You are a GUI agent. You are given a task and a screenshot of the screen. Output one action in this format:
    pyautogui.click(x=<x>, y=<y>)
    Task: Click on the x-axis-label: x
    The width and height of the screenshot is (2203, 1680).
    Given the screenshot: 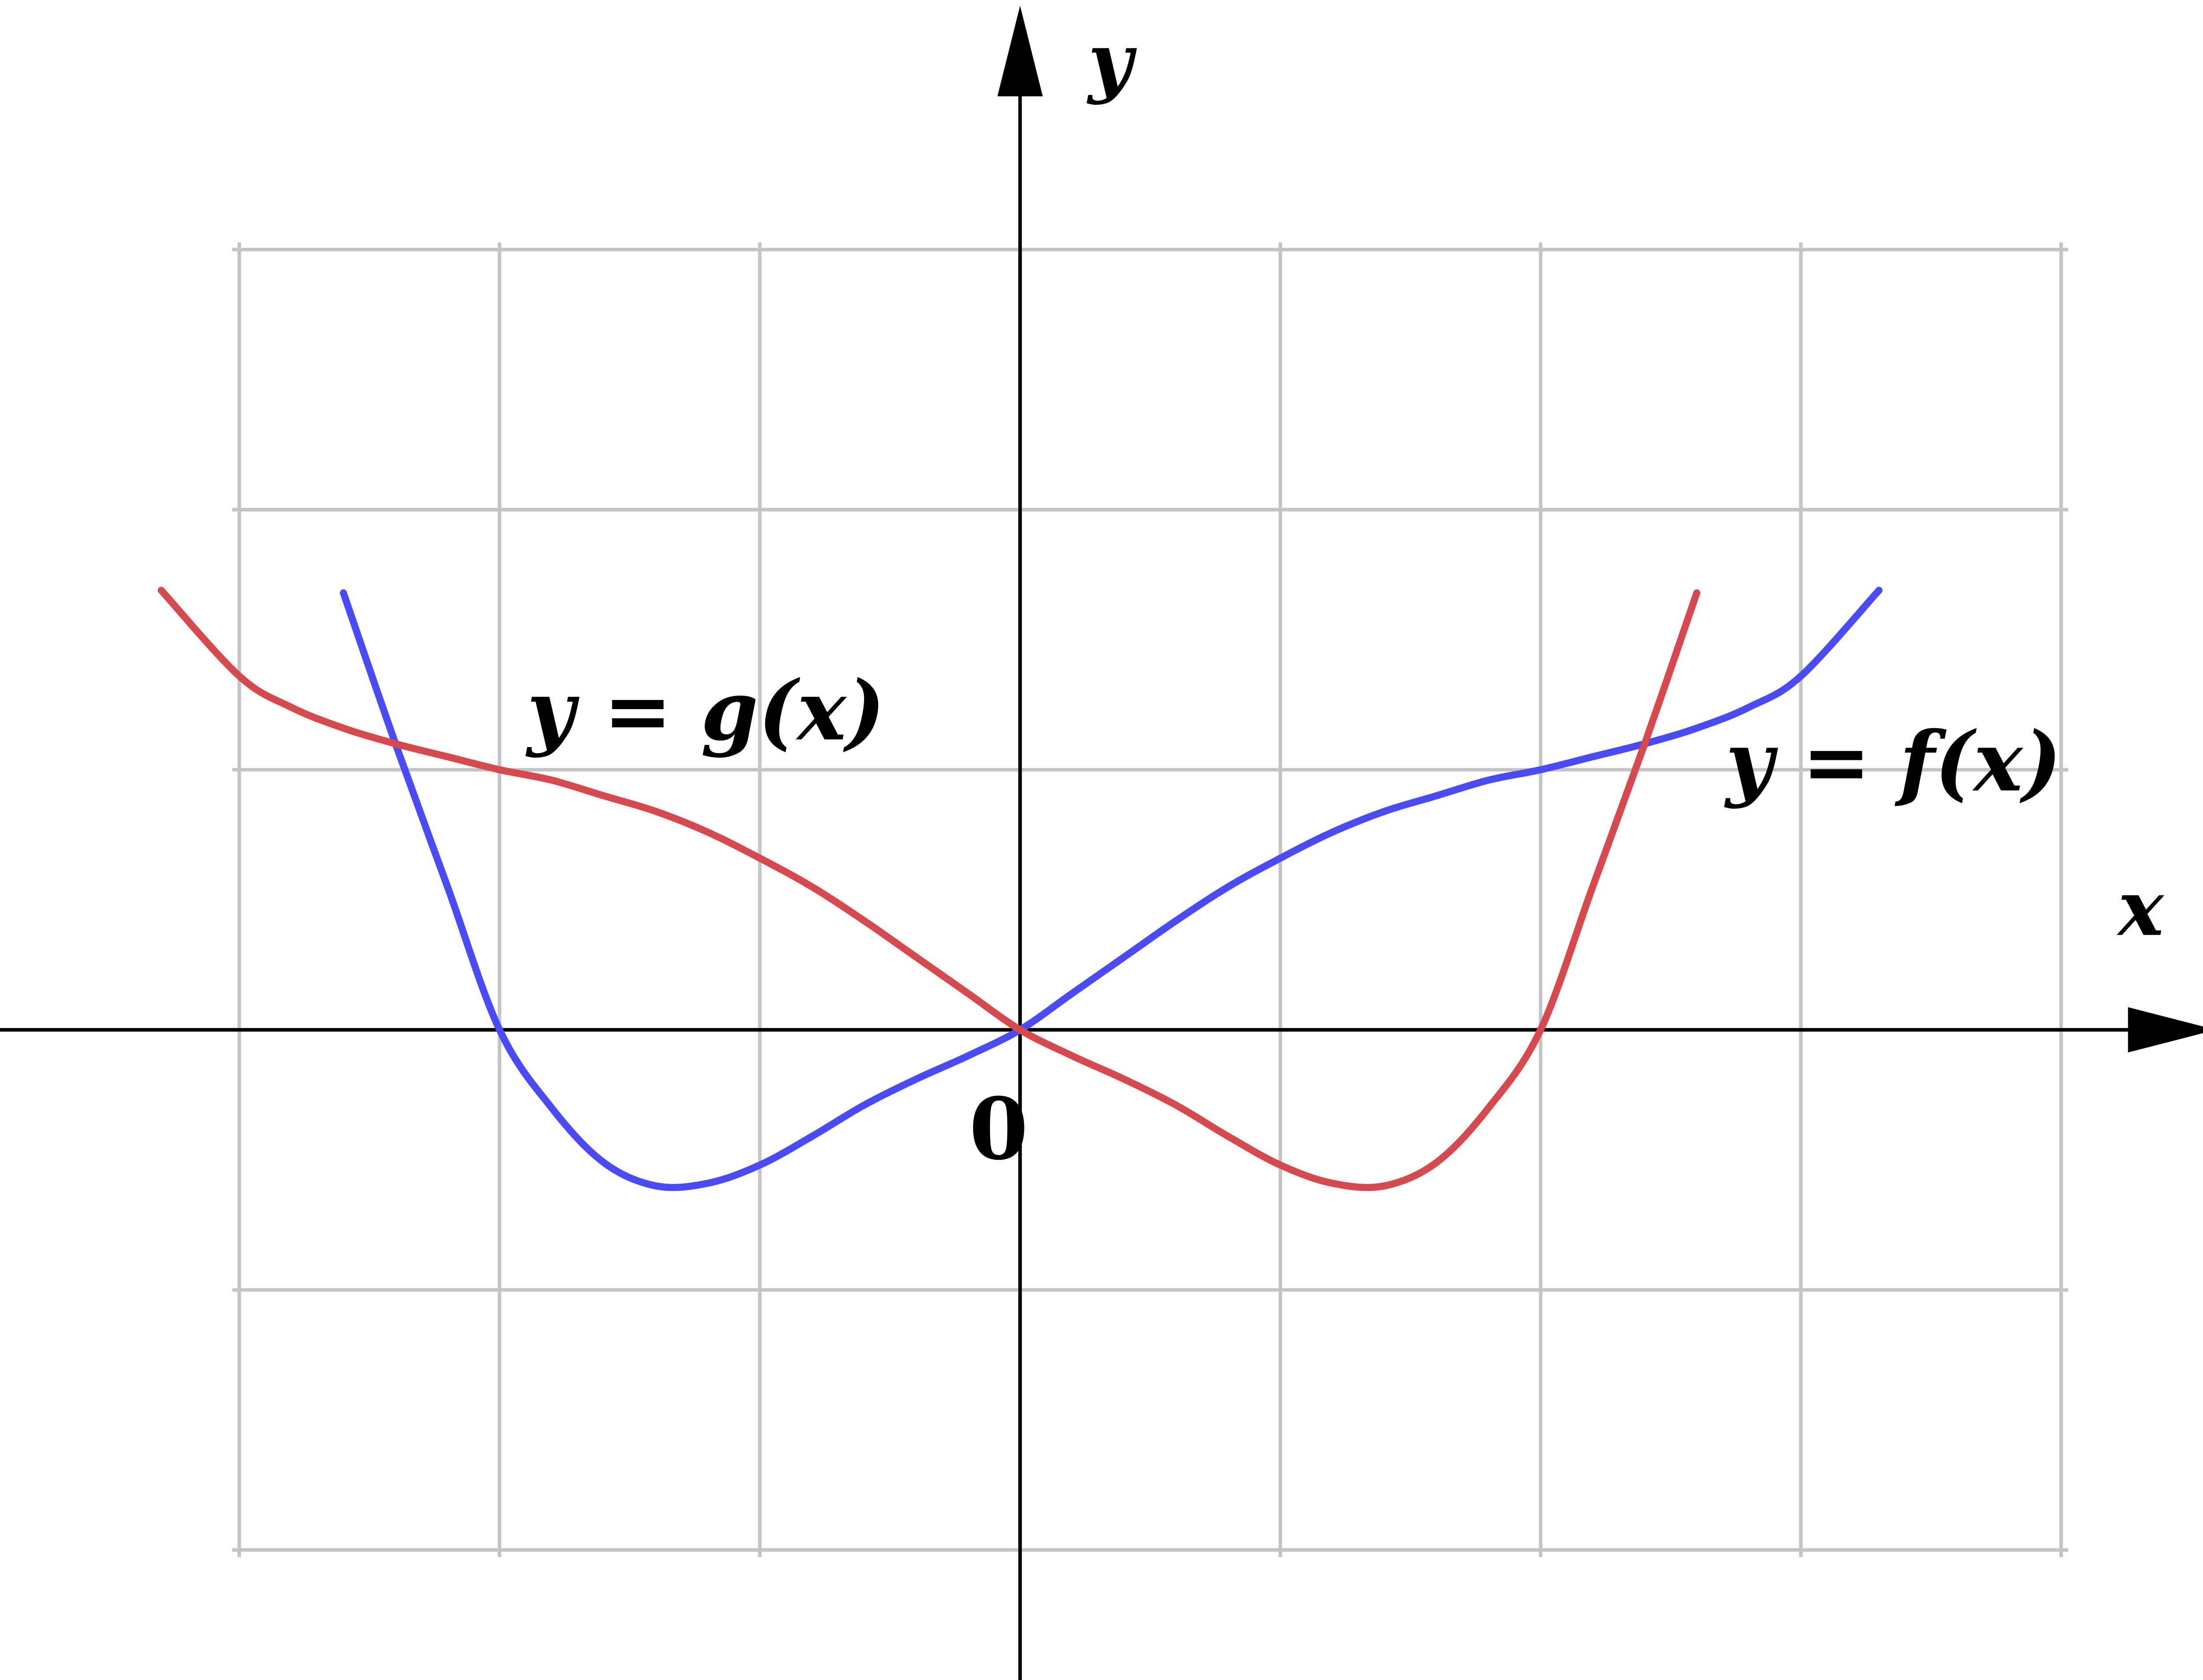 What is the action you would take?
    pyautogui.click(x=2140, y=908)
    